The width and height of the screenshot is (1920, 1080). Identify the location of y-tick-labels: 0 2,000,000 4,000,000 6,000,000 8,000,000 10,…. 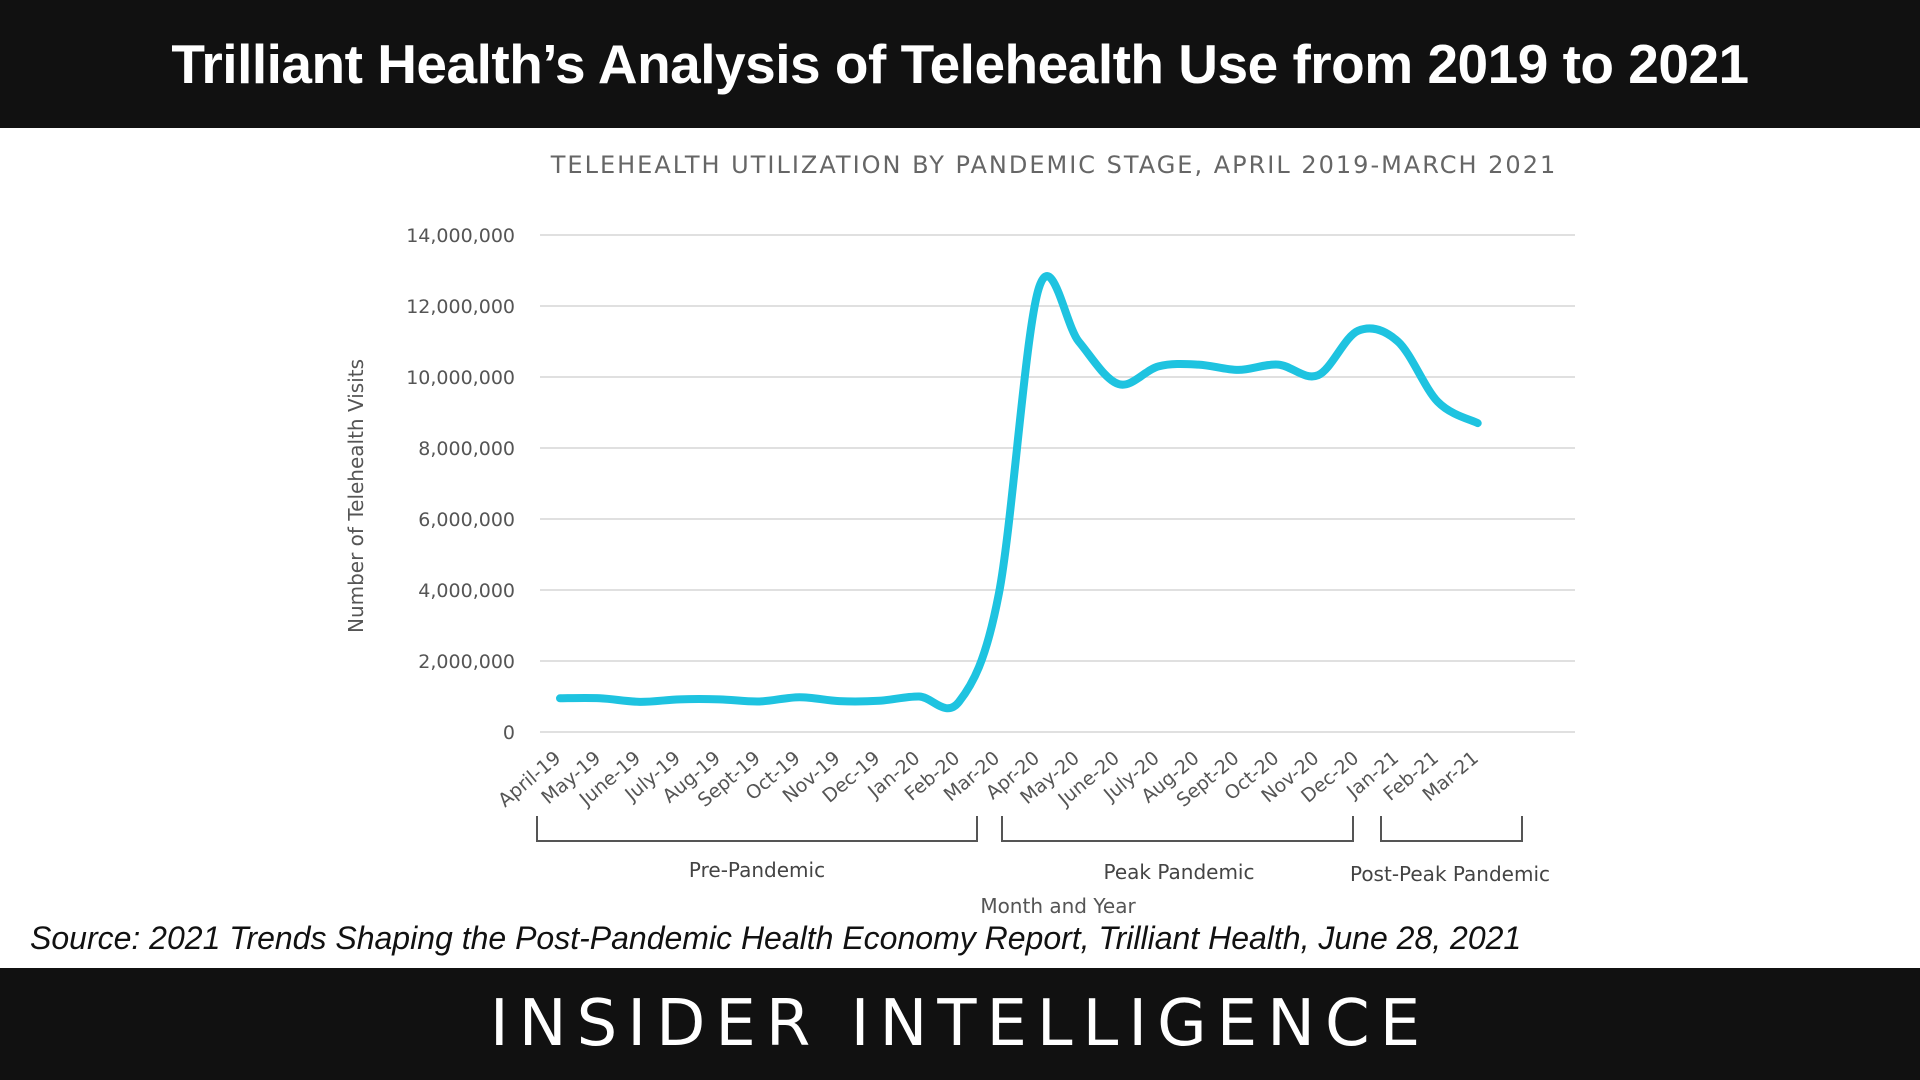
(460, 484).